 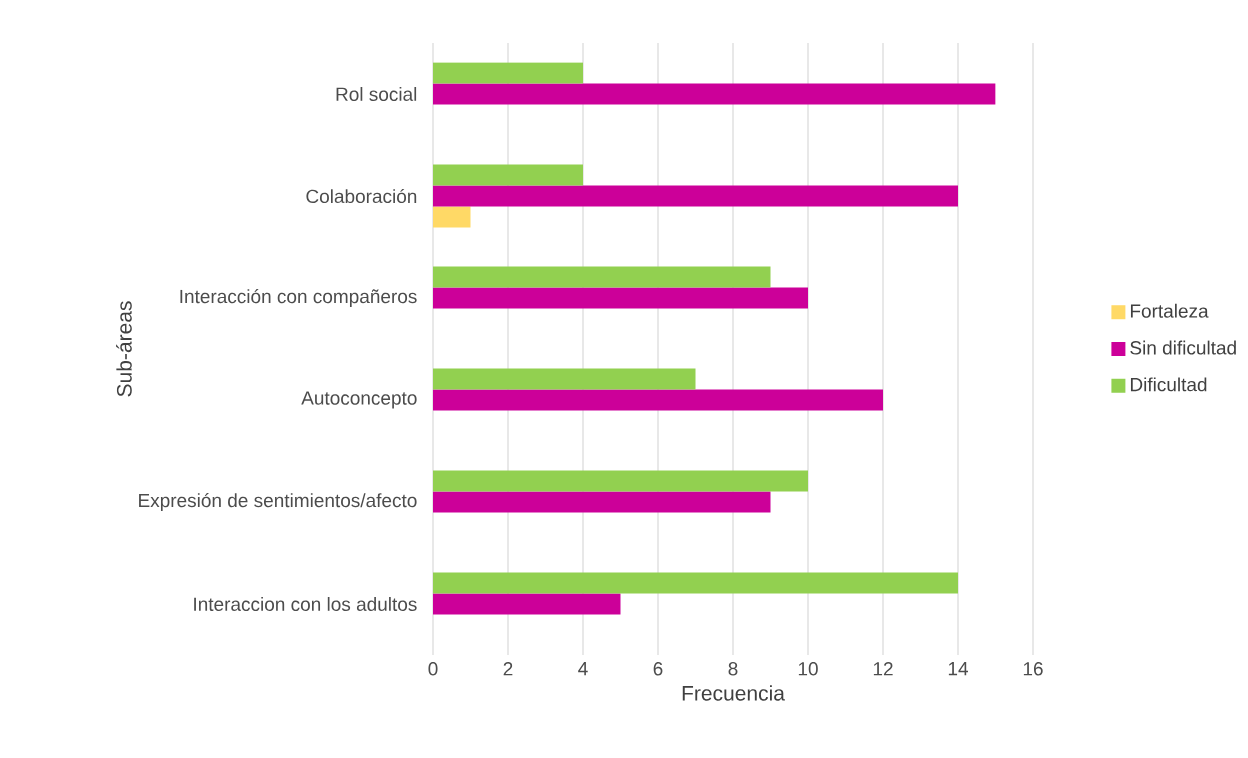 I want to click on x-tick-label: 8, so click(x=733, y=669).